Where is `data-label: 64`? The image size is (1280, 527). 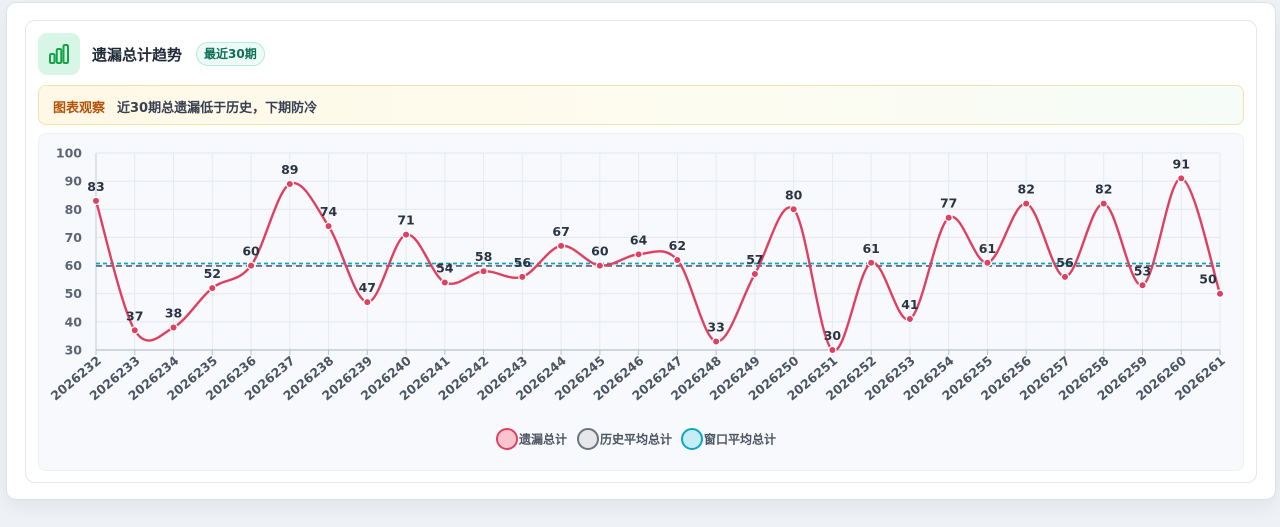 data-label: 64 is located at coordinates (639, 239).